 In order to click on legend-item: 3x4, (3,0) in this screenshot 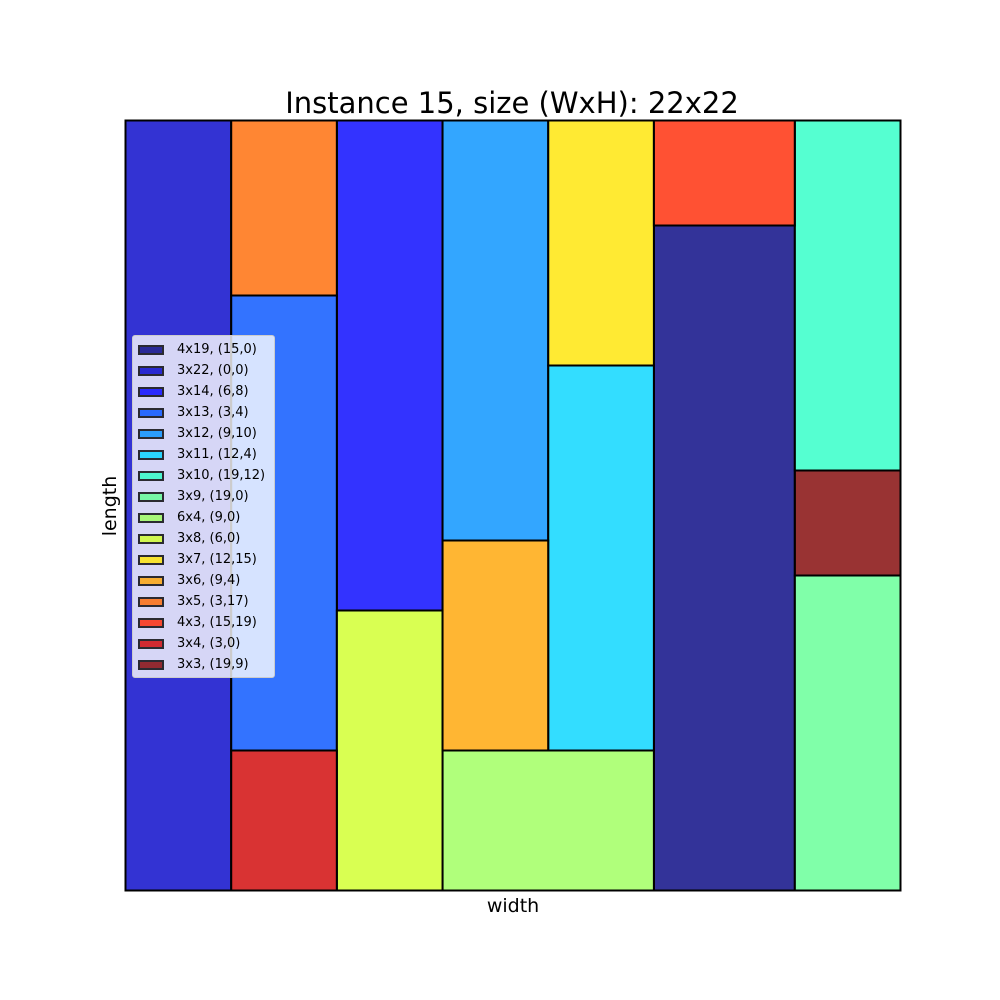, I will do `click(203, 643)`.